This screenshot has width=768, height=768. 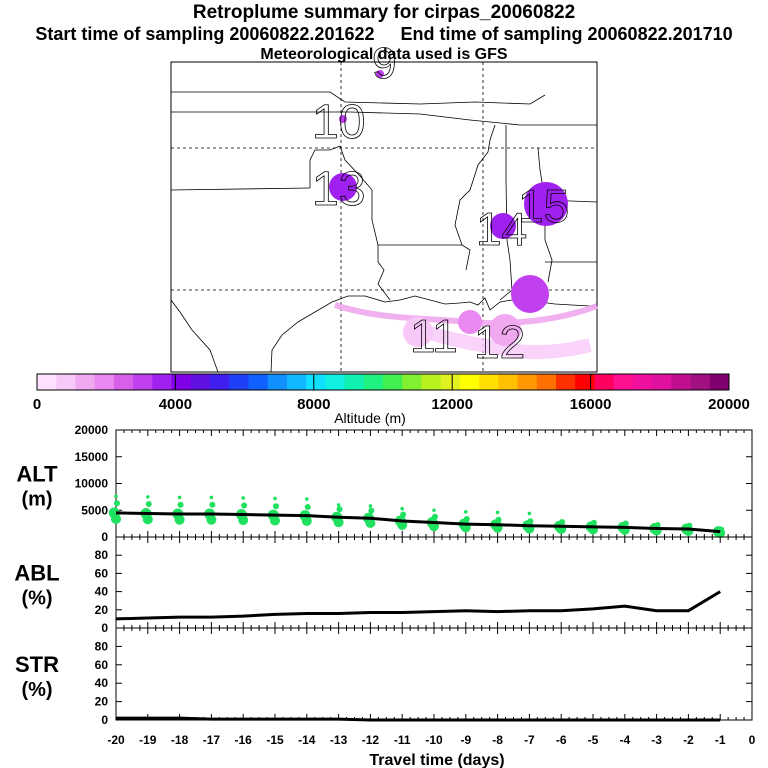 I want to click on panel-str: 0 20 40 60 80 STR(%), so click(x=384, y=677).